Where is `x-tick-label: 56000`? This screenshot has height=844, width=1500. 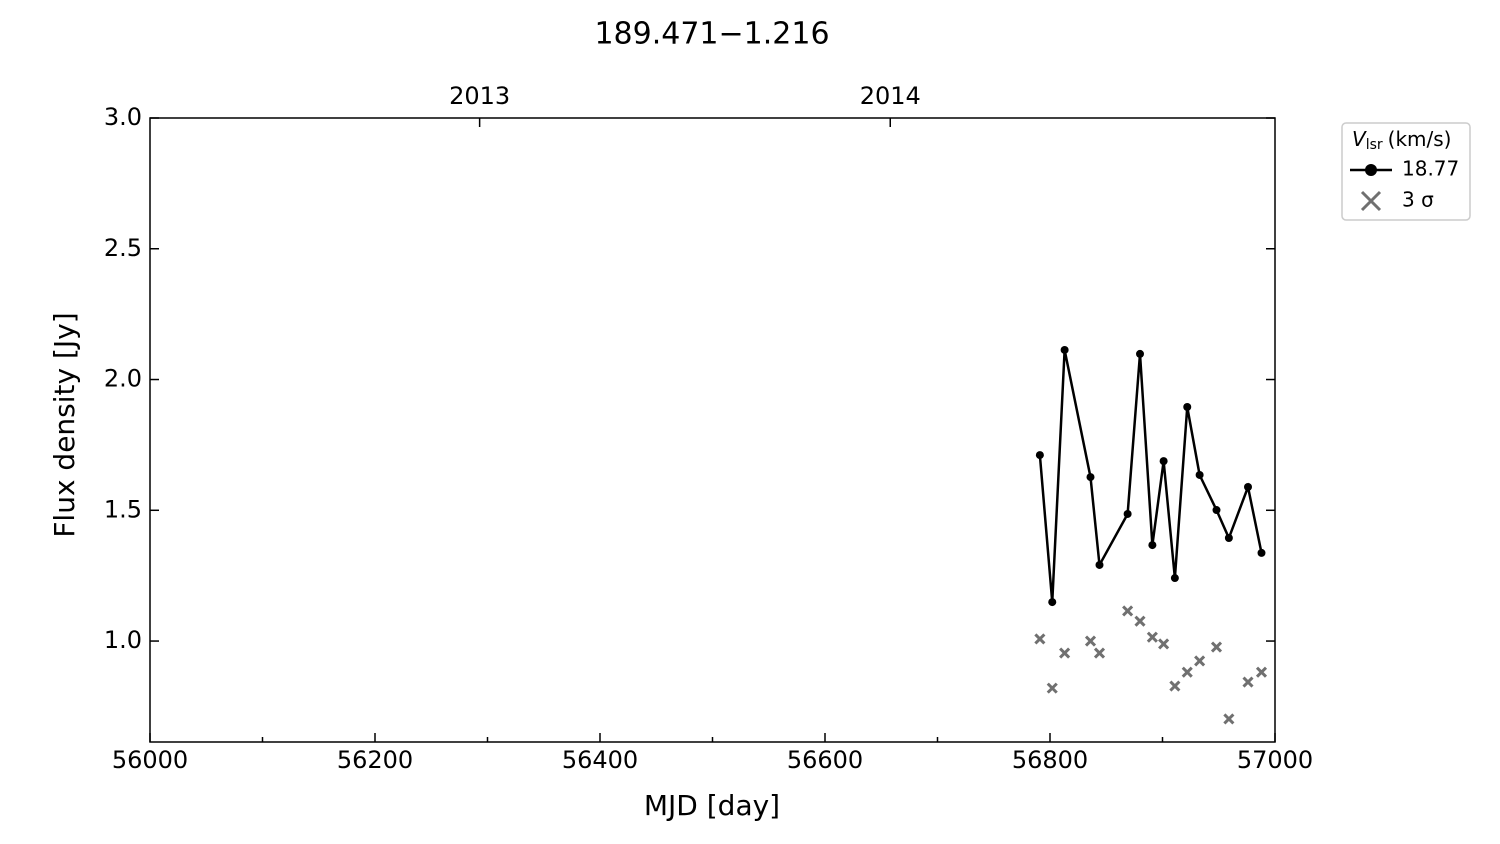
x-tick-label: 56000 is located at coordinates (150, 760).